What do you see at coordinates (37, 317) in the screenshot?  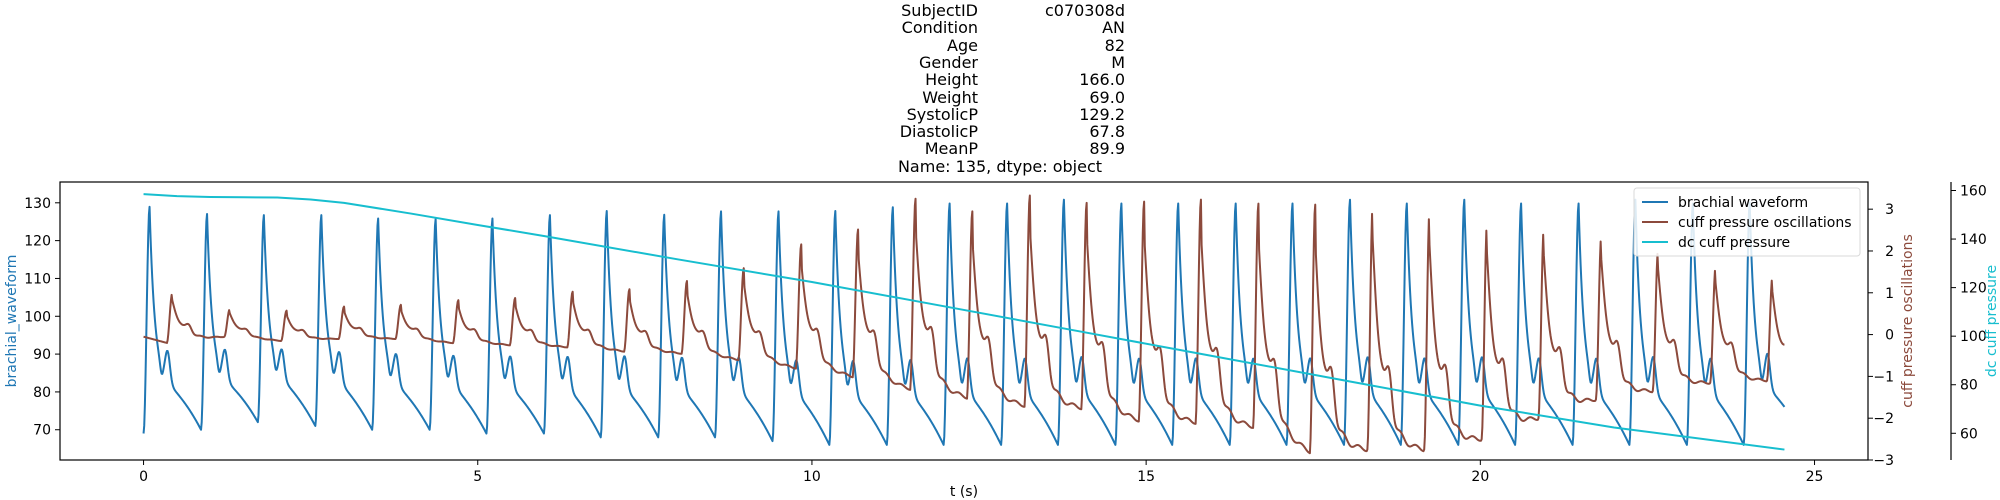 I see `left-y-tick-label: 100` at bounding box center [37, 317].